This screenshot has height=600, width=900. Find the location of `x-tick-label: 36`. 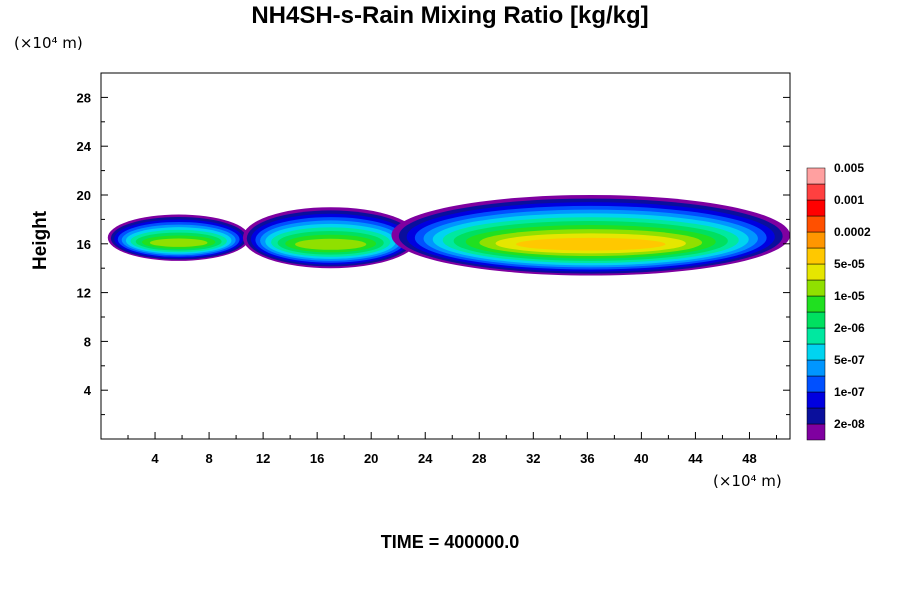

x-tick-label: 36 is located at coordinates (587, 458).